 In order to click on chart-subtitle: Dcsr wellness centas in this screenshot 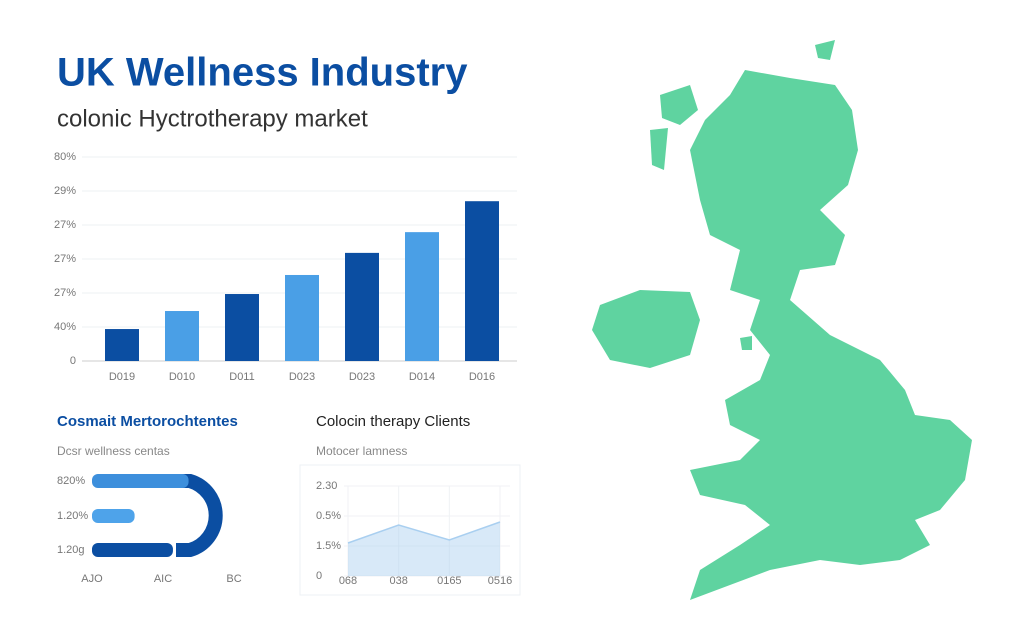, I will do `click(113, 451)`.